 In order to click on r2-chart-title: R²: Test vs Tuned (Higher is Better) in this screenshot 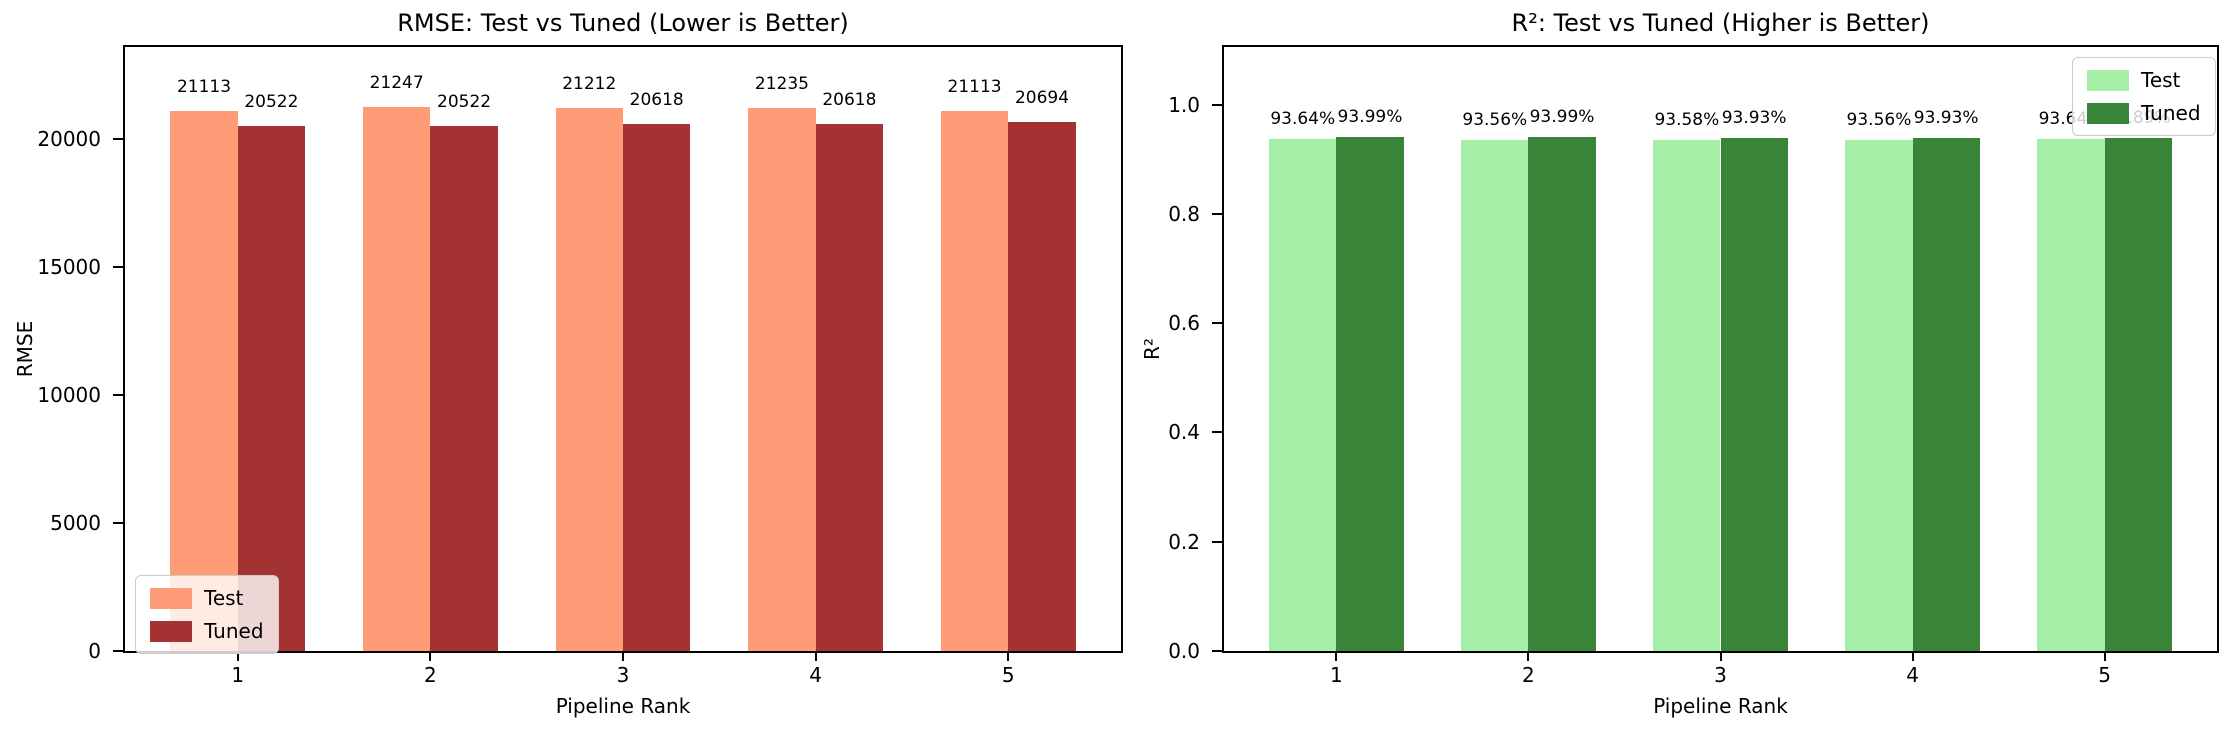, I will do `click(1720, 23)`.